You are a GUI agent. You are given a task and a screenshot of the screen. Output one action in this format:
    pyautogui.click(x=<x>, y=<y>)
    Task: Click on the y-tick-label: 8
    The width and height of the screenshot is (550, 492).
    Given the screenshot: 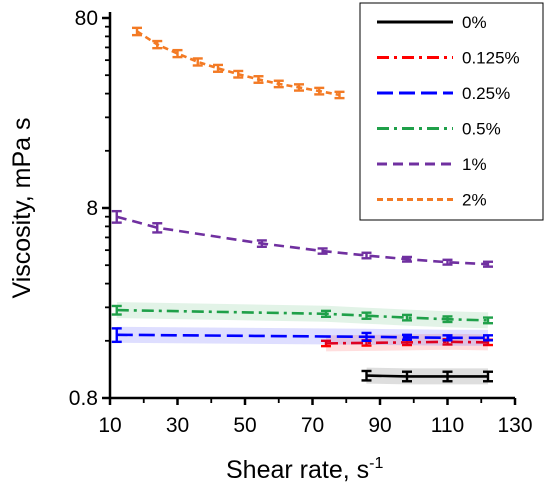 What is the action you would take?
    pyautogui.click(x=92, y=208)
    